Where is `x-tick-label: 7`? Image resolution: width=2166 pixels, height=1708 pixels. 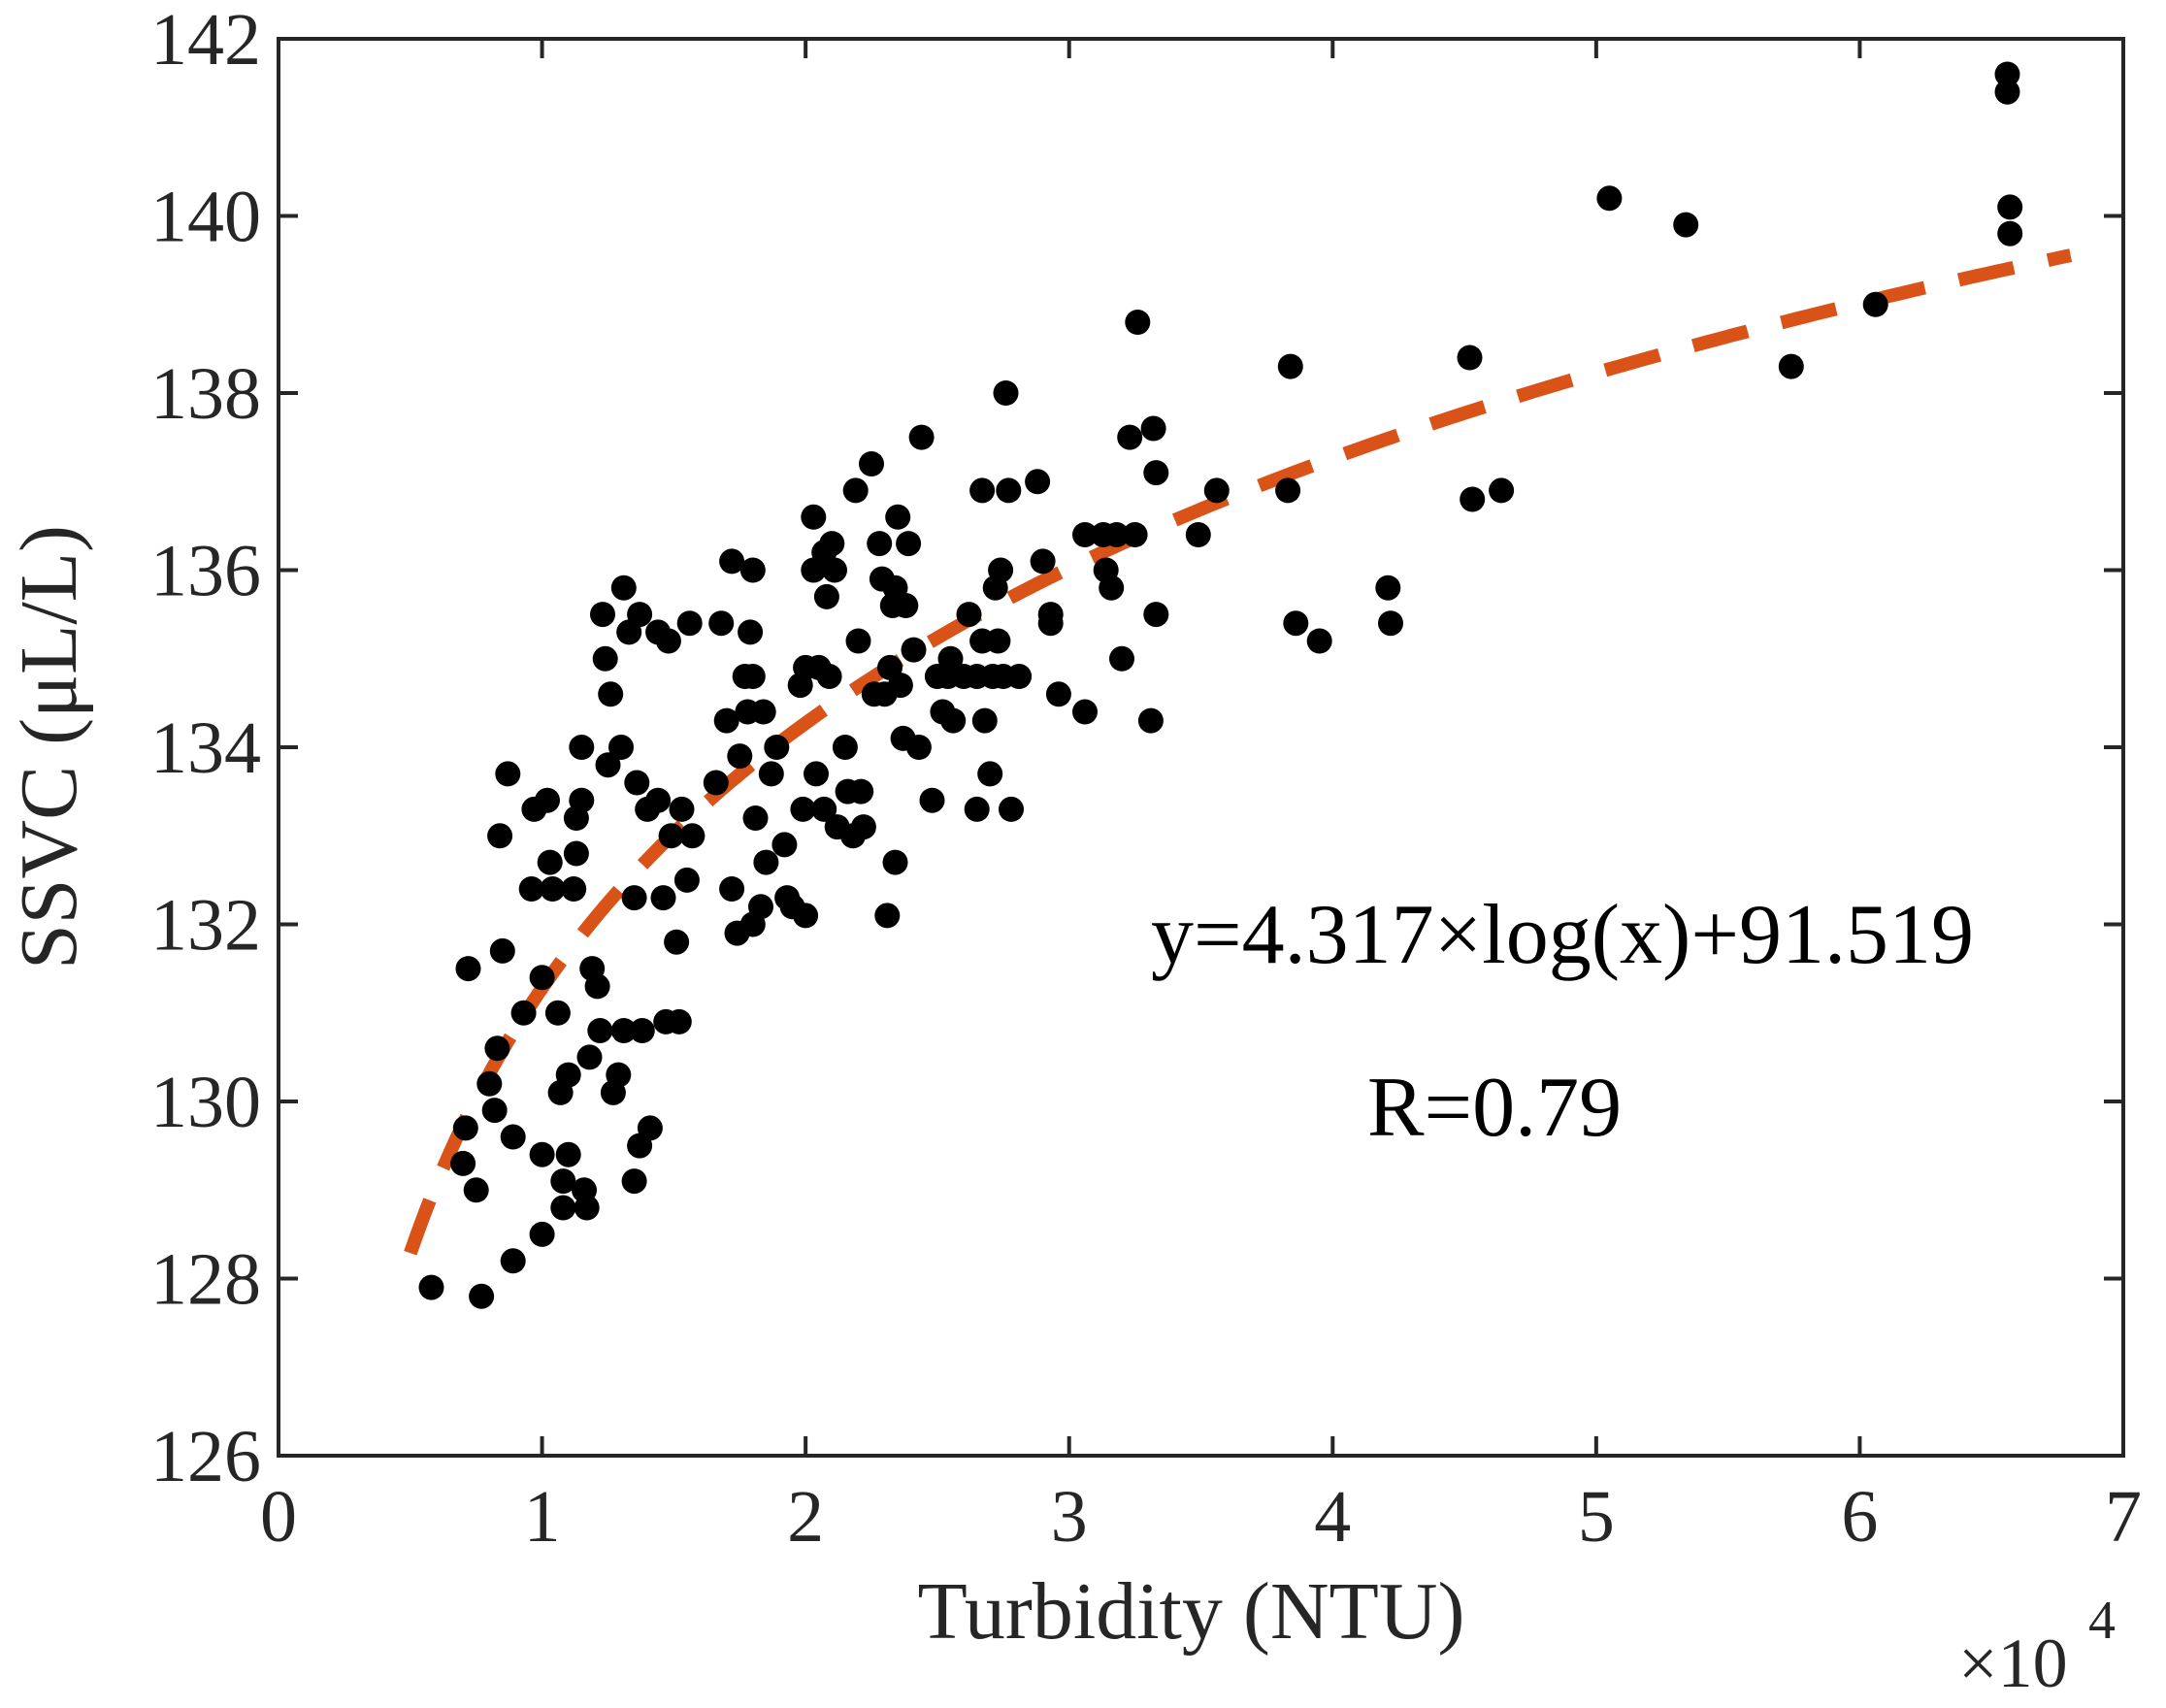
x-tick-label: 7 is located at coordinates (2123, 1517).